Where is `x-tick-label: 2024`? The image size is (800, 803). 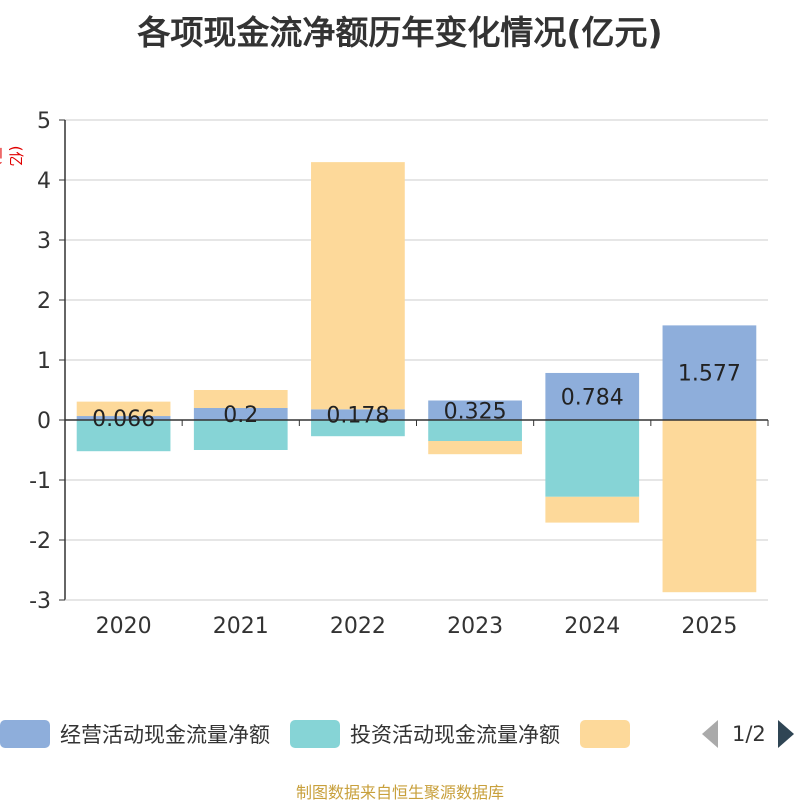 x-tick-label: 2024 is located at coordinates (592, 626).